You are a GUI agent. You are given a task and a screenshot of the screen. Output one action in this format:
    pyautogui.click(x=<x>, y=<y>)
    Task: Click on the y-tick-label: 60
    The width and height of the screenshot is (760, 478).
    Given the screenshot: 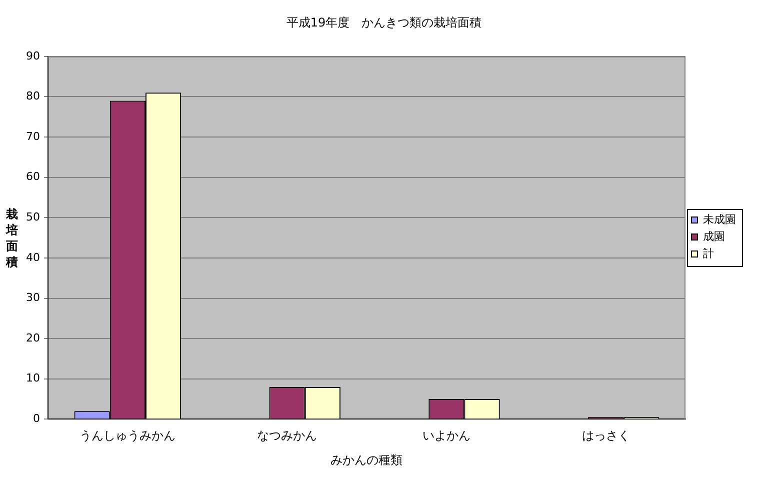 What is the action you would take?
    pyautogui.click(x=33, y=177)
    